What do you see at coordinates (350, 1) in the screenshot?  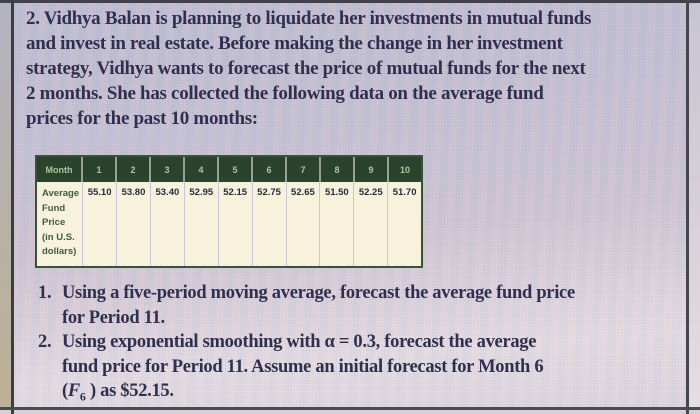 I see `top-border-line` at bounding box center [350, 1].